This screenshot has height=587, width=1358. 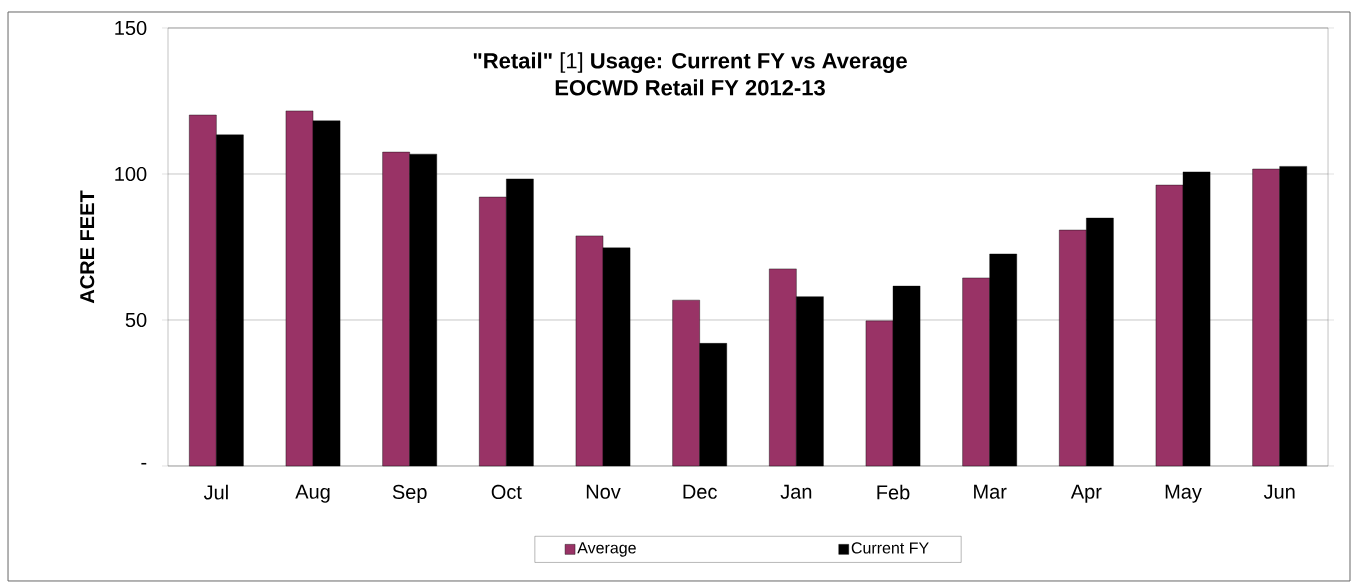 What do you see at coordinates (890, 548) in the screenshot?
I see `legend-label: Current FY` at bounding box center [890, 548].